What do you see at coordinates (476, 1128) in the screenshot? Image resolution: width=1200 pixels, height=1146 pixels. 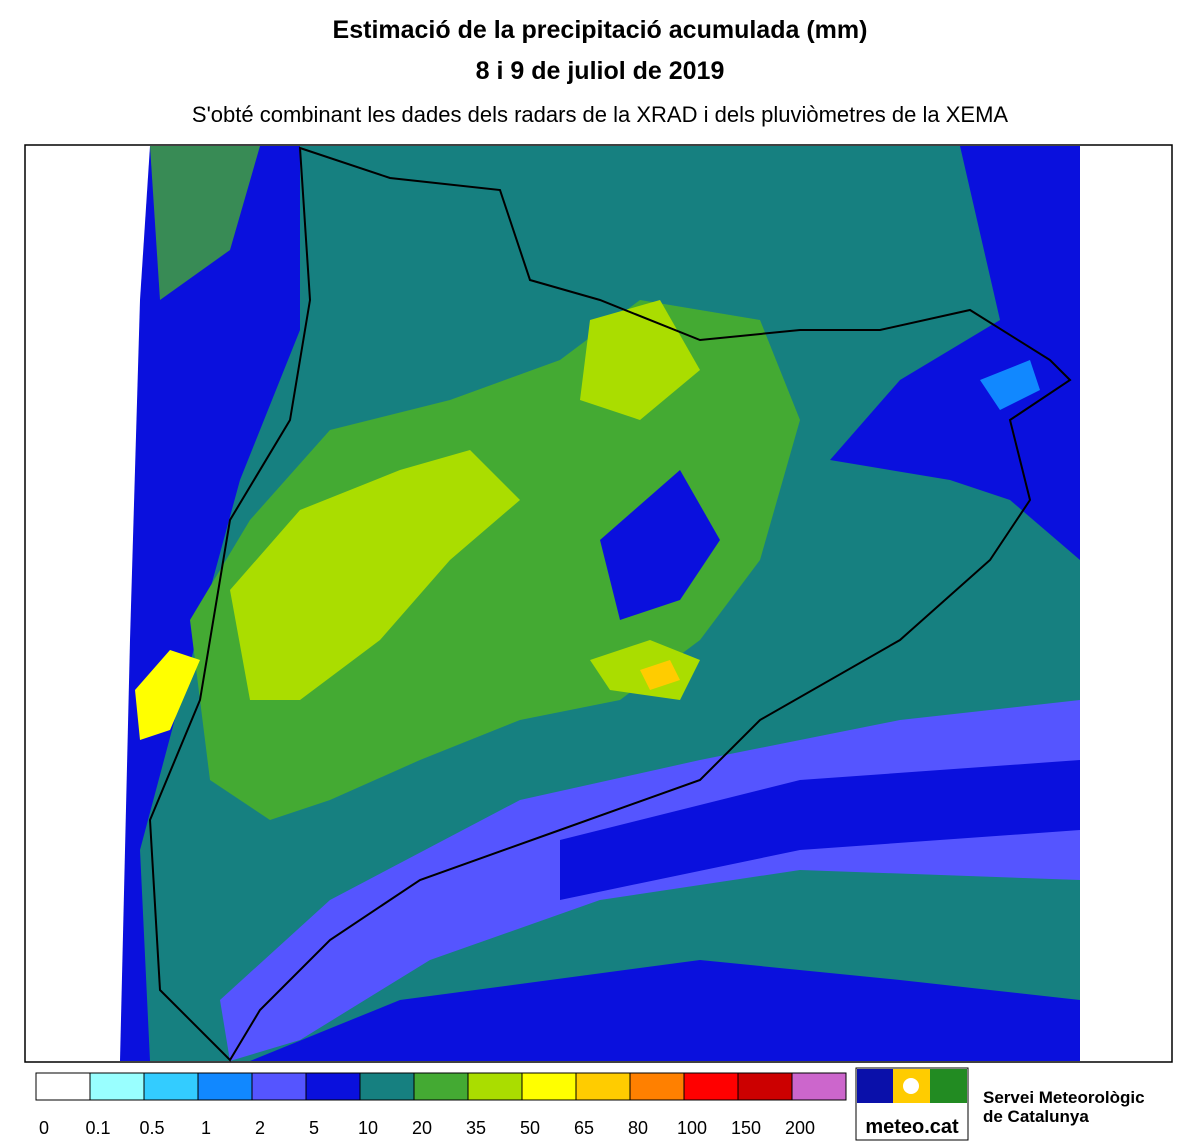 I see `legend-label: 35` at bounding box center [476, 1128].